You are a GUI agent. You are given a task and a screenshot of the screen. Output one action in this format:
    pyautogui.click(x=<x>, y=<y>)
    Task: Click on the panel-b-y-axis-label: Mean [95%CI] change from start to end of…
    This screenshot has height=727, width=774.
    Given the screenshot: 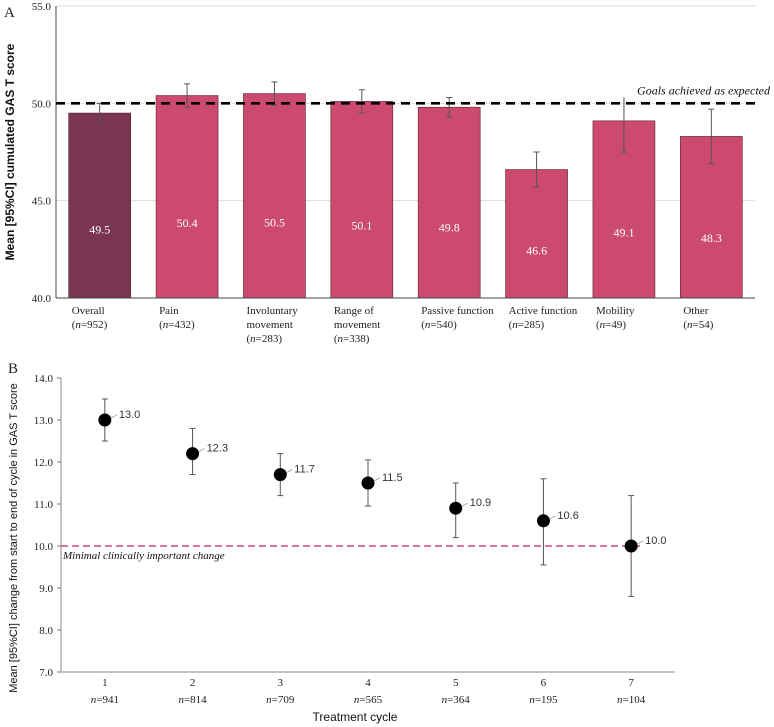 What is the action you would take?
    pyautogui.click(x=14, y=538)
    